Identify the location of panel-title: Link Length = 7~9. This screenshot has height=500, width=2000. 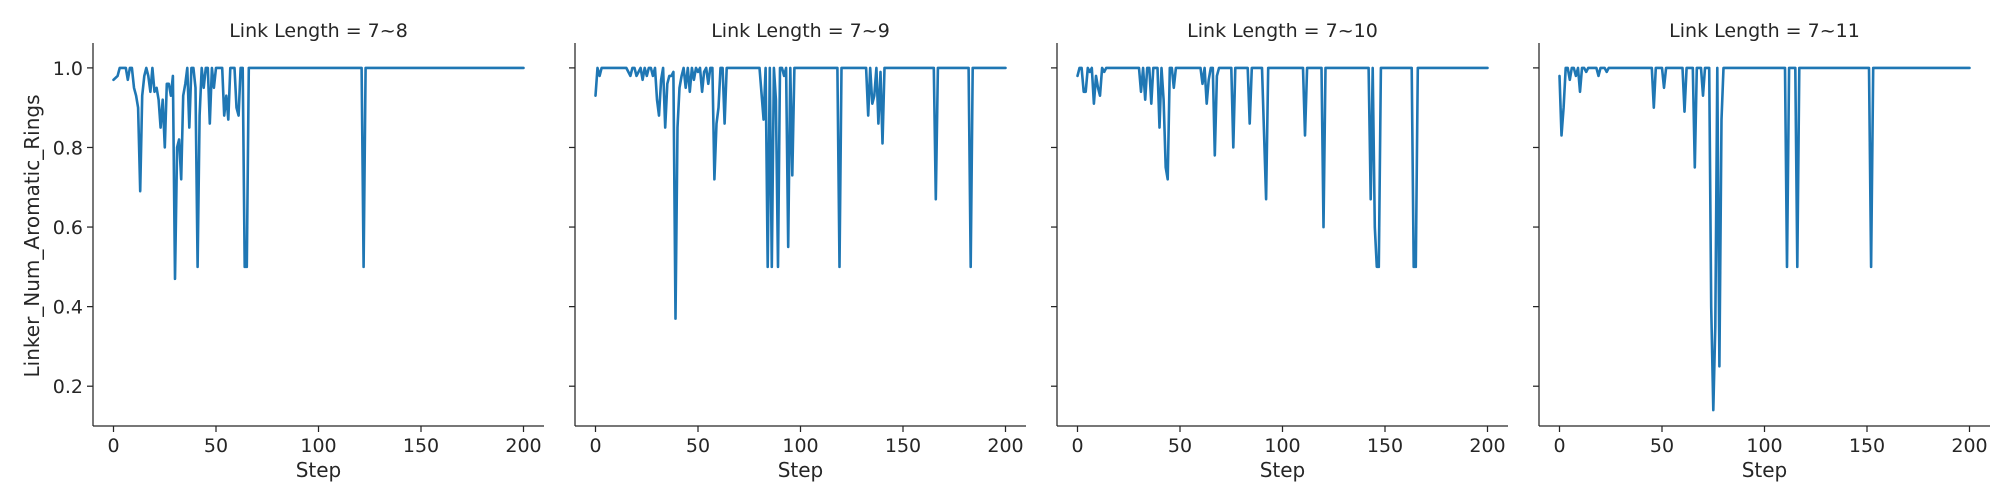
(800, 31).